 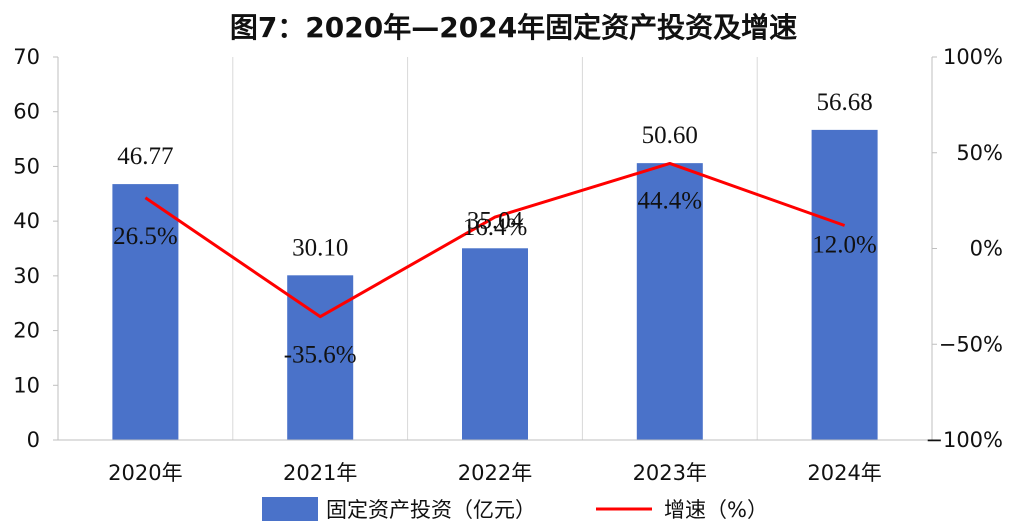 What do you see at coordinates (26, 57) in the screenshot?
I see `left-tick-label: 70` at bounding box center [26, 57].